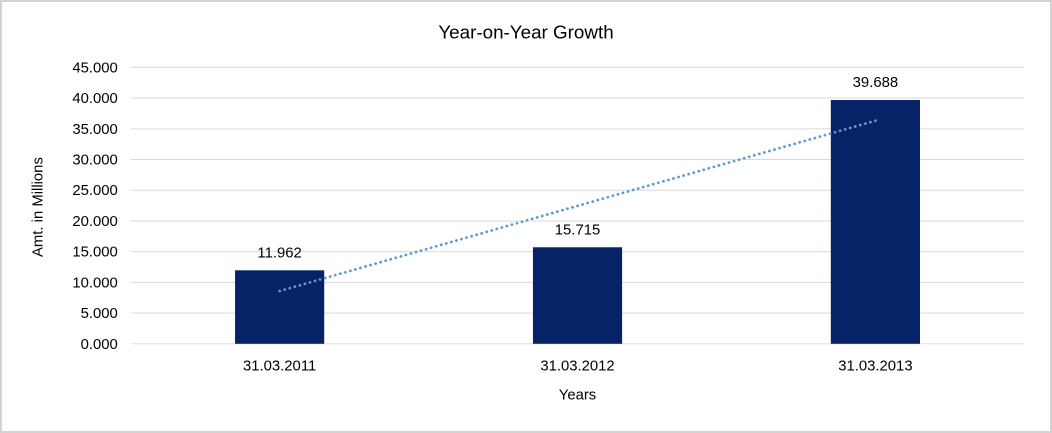  What do you see at coordinates (94, 222) in the screenshot?
I see `y-tick-label: 20.000` at bounding box center [94, 222].